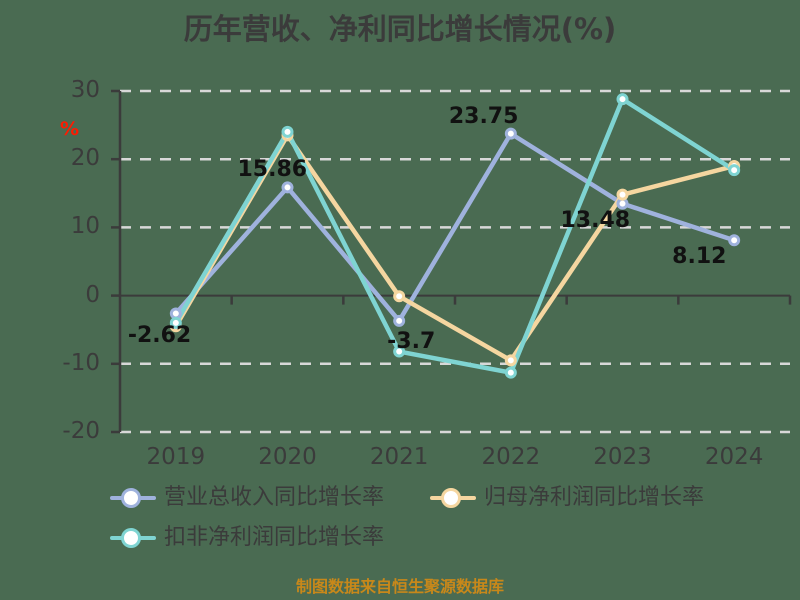  What do you see at coordinates (274, 497) in the screenshot?
I see `legend-label: 营业总收入同比增长率` at bounding box center [274, 497].